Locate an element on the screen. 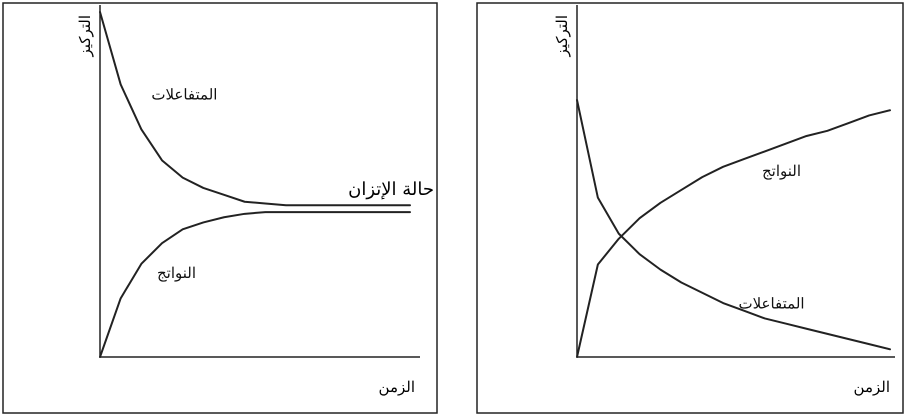 The image size is (907, 419). annotation: حالة الإتزان is located at coordinates (391, 189).